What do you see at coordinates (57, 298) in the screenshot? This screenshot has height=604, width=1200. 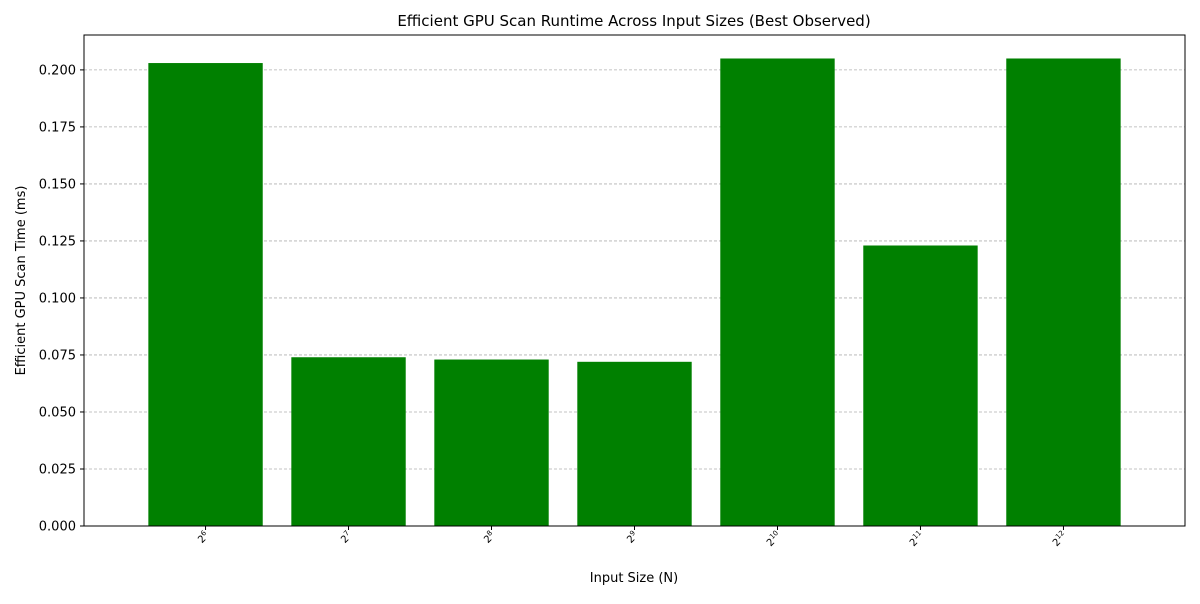 I see `y-tick-label: 0.100` at bounding box center [57, 298].